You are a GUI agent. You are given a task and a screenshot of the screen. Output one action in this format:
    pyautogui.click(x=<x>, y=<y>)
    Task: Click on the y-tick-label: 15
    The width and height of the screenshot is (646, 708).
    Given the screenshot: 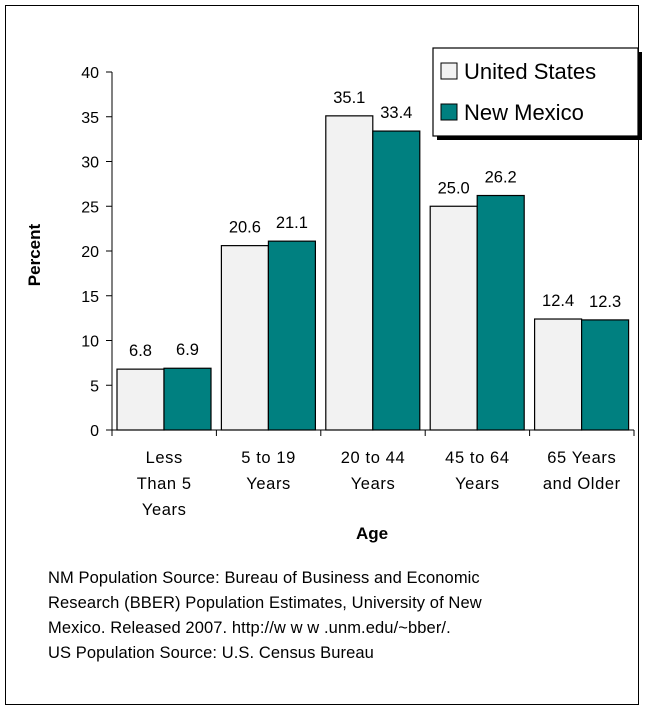 What is the action you would take?
    pyautogui.click(x=90, y=297)
    